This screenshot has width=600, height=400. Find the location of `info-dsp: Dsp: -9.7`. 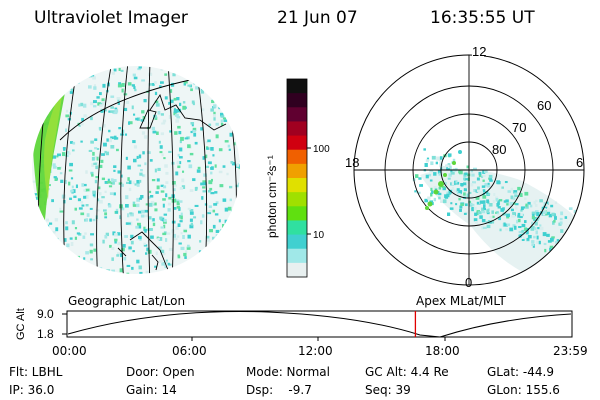

info-dsp: Dsp: -9.7 is located at coordinates (279, 390).